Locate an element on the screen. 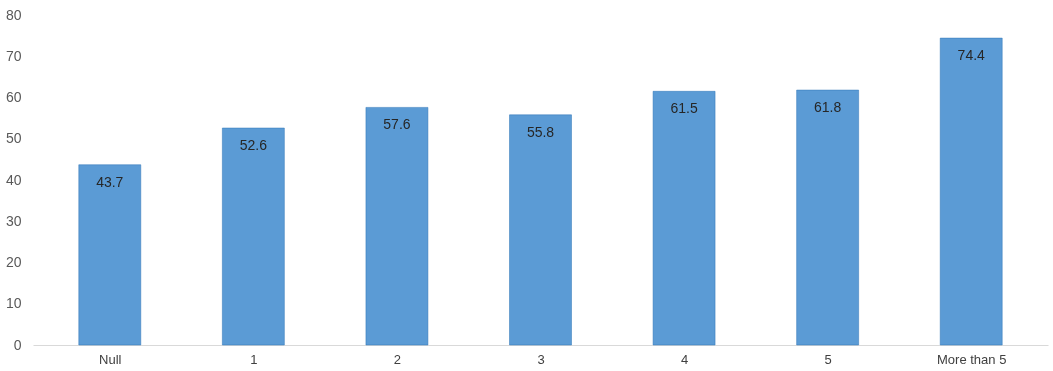 Image resolution: width=1053 pixels, height=371 pixels. data-label: 61.8 is located at coordinates (828, 107).